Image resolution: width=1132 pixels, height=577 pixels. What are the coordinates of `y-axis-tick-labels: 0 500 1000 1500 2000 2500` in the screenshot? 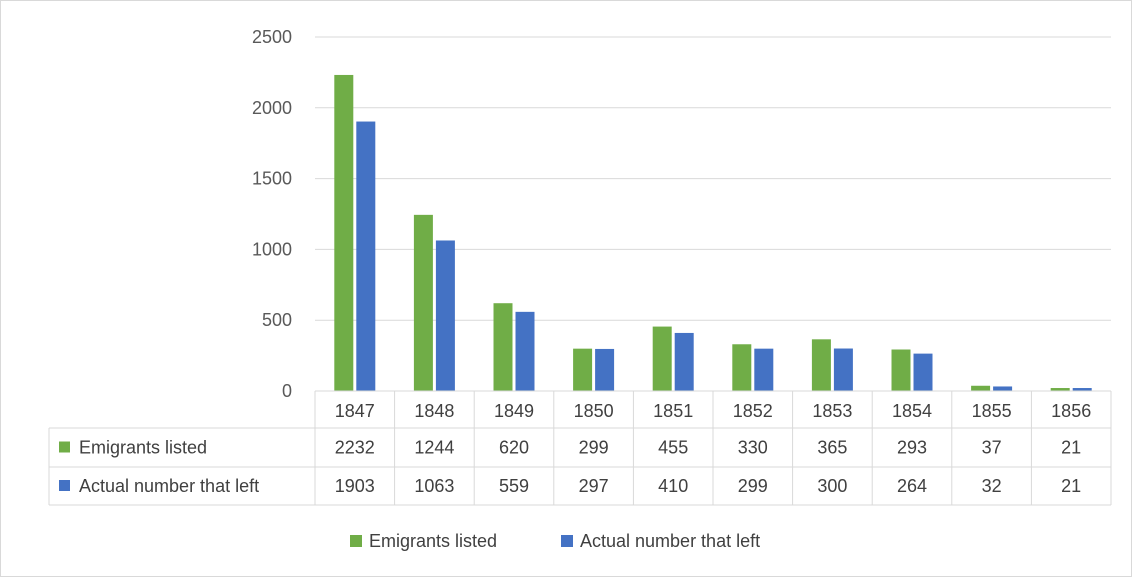 It's located at (272, 214).